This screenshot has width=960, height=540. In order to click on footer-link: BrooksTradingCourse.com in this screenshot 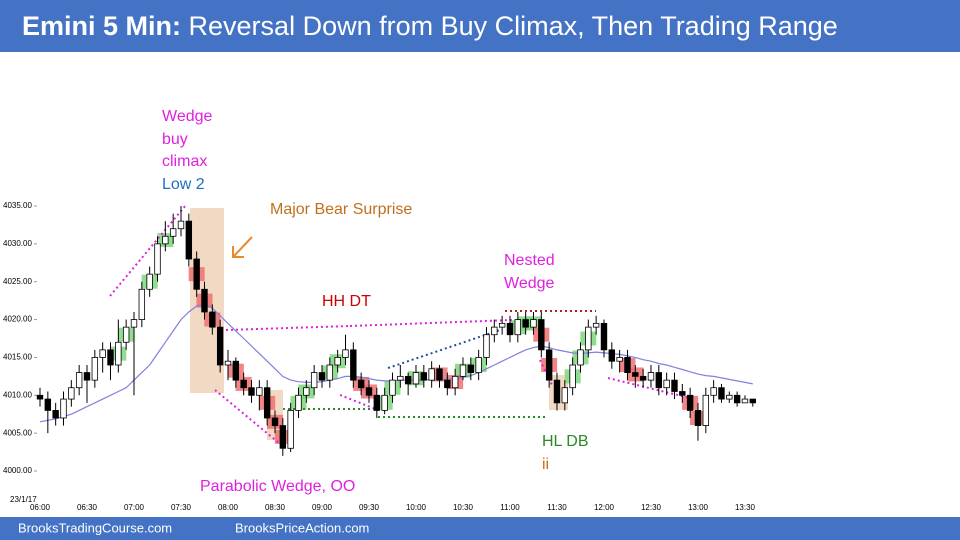, I will do `click(95, 527)`.